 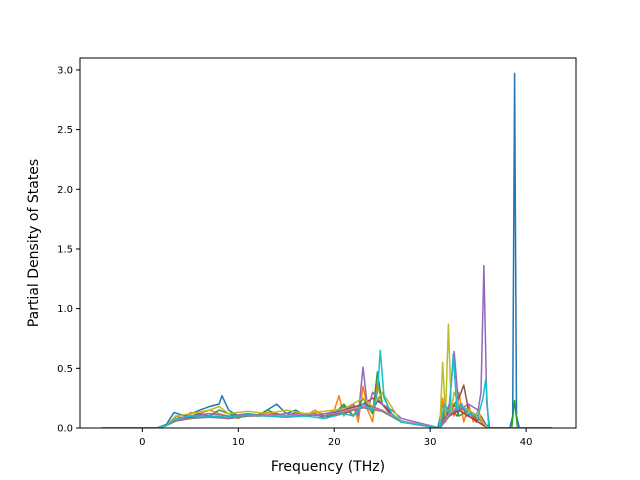 What do you see at coordinates (526, 442) in the screenshot?
I see `x-tick-label: 40` at bounding box center [526, 442].